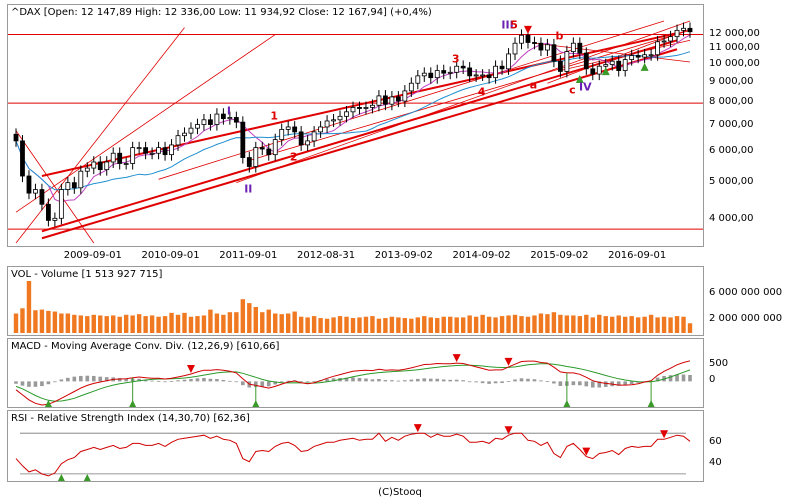 The height and width of the screenshot is (500, 800). Describe the element at coordinates (87, 477) in the screenshot. I see `rsi-buy-marker` at that location.